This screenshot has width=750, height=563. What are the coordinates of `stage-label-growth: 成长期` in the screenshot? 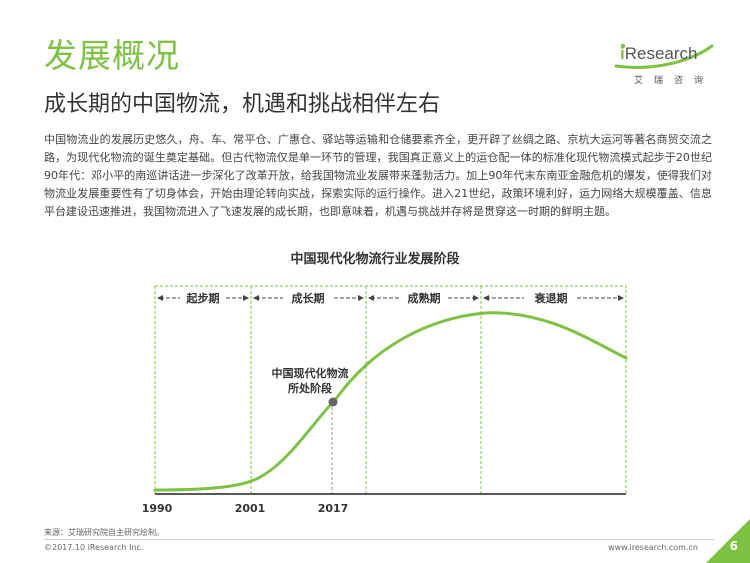 It's located at (308, 298).